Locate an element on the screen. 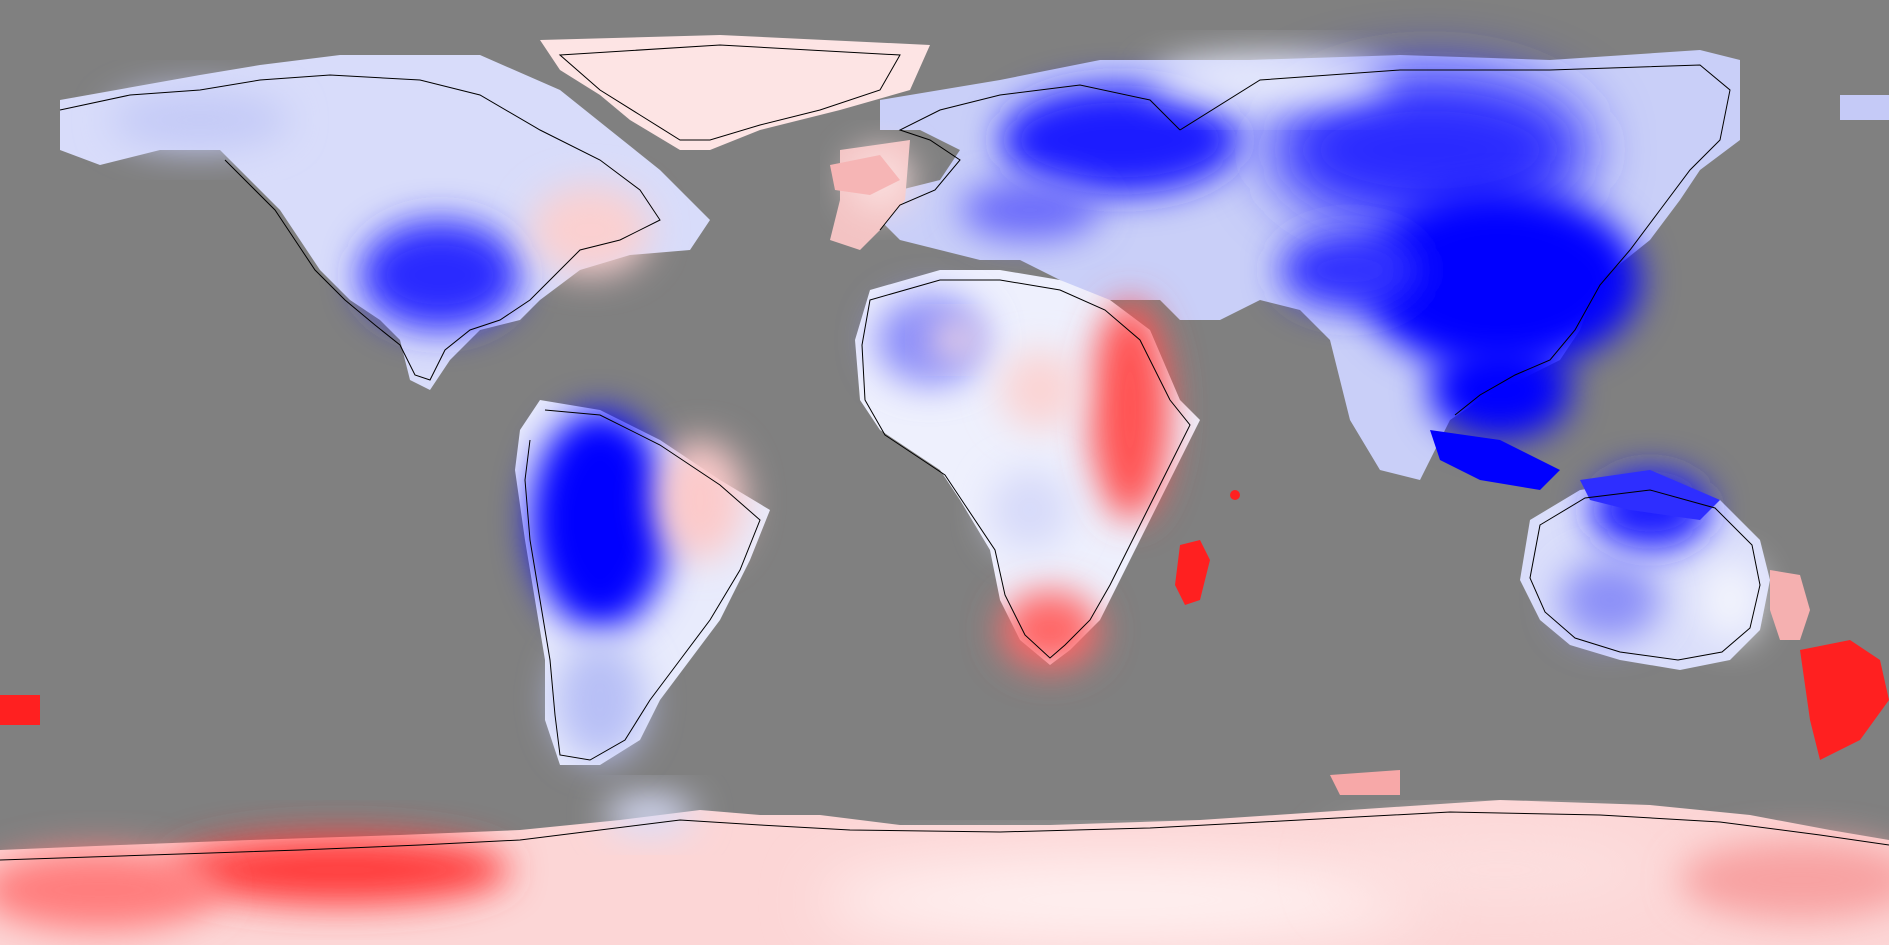 The height and width of the screenshot is (945, 1889). coastline-africa is located at coordinates (1026, 469).